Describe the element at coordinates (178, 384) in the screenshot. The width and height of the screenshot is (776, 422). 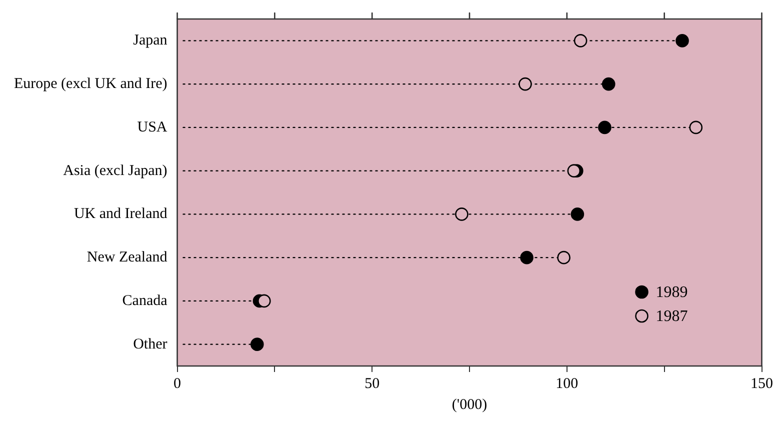
I see `x-tick-label: 0` at that location.